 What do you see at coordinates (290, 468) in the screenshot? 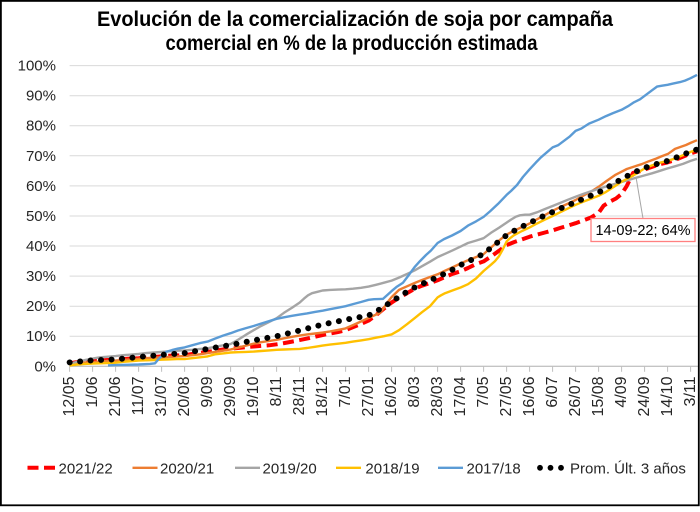
I see `svg-text: 2019/20` at bounding box center [290, 468].